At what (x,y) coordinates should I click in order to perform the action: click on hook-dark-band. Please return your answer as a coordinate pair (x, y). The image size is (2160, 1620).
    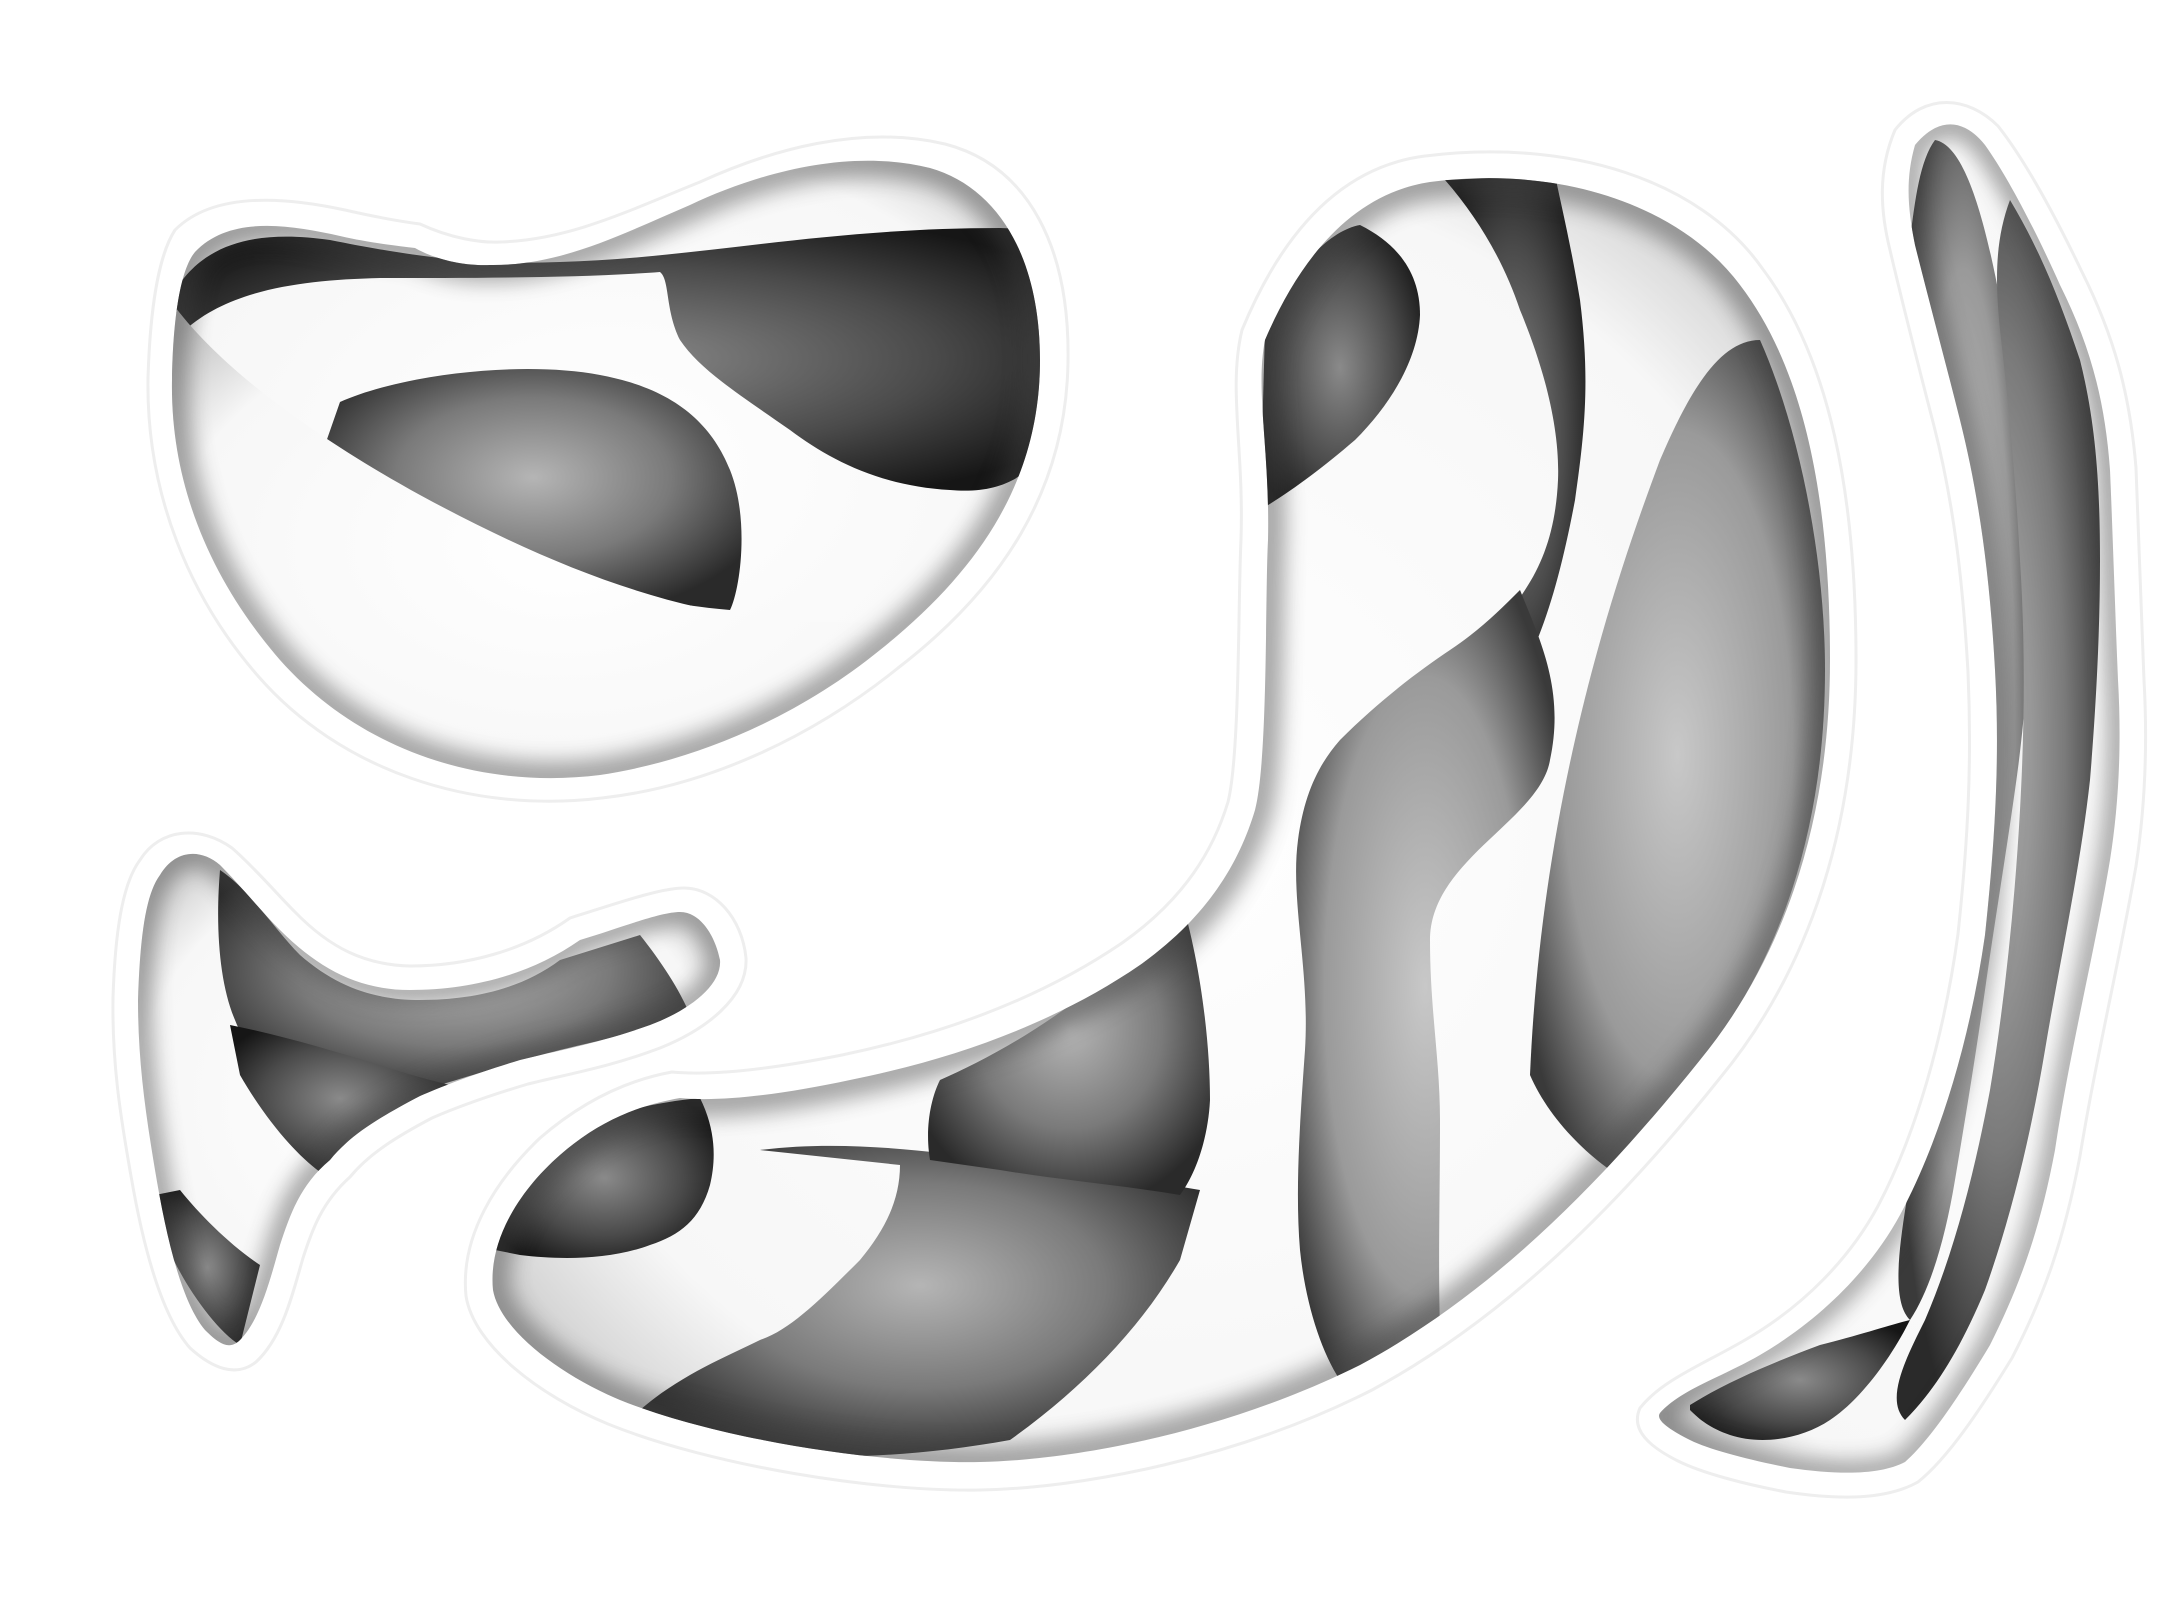
    Looking at the image, I should click on (340, 1098).